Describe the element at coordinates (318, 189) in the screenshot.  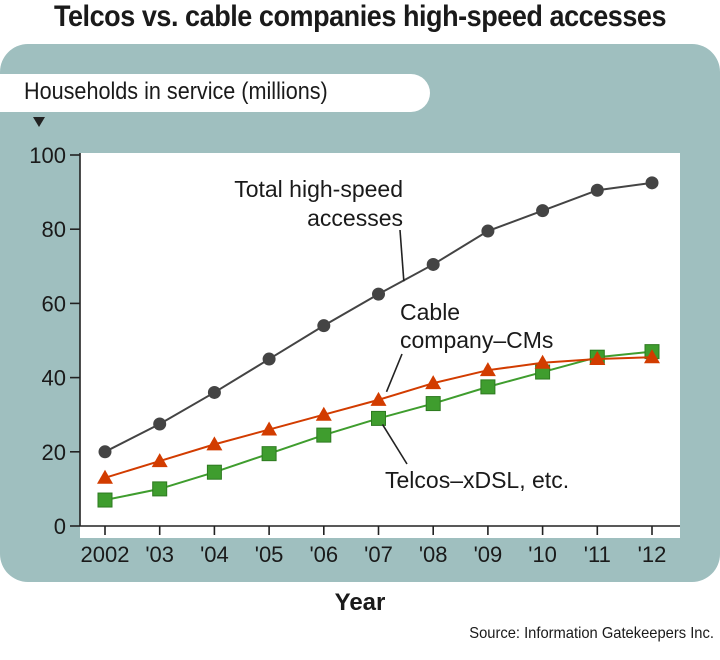
I see `series-label-0: Total high-speed` at that location.